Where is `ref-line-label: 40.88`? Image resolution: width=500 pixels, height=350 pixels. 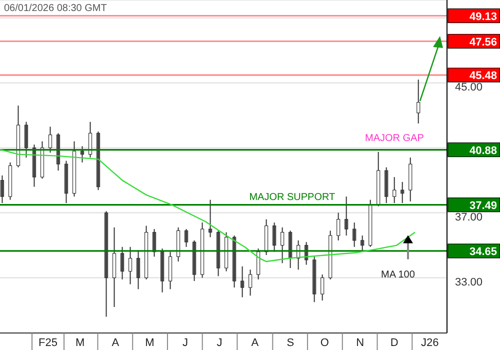
ref-line-label: 40.88 is located at coordinates (483, 150).